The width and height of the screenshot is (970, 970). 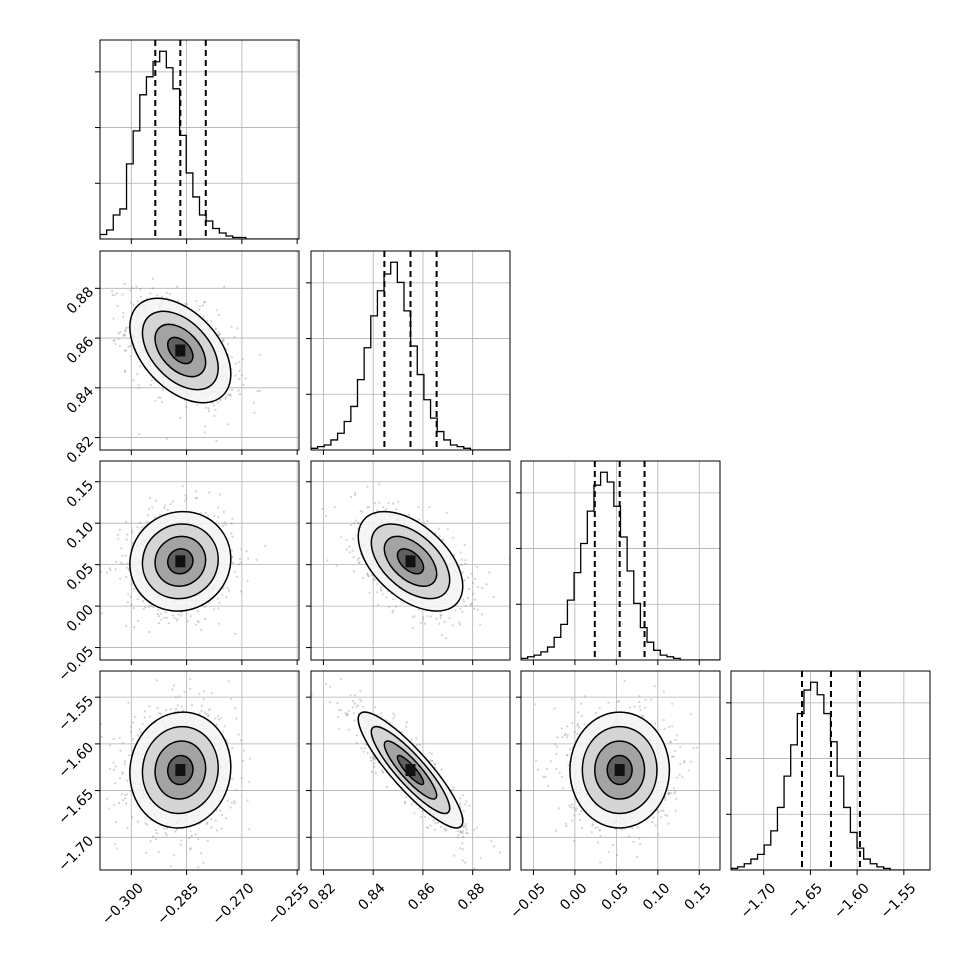 What do you see at coordinates (76, 664) in the screenshot?
I see `y-tick-label: −0.05` at bounding box center [76, 664].